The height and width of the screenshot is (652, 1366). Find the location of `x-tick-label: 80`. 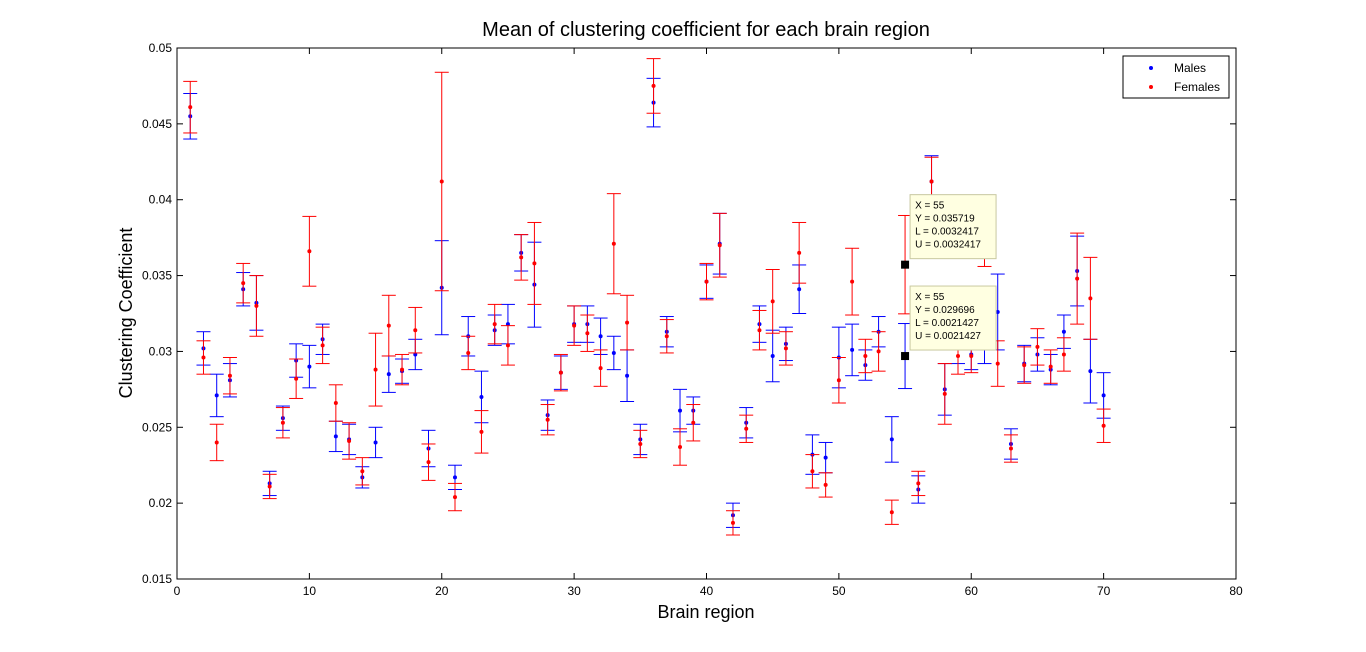

x-tick-label: 80 is located at coordinates (1236, 591).